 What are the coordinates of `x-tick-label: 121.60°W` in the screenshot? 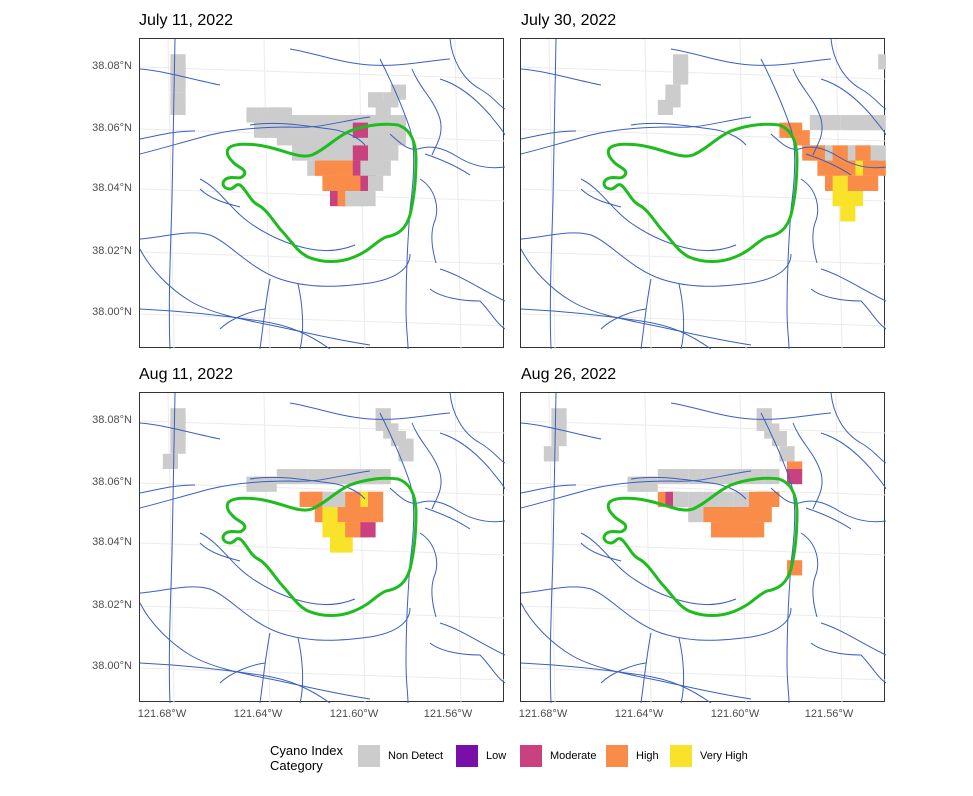 It's located at (735, 714).